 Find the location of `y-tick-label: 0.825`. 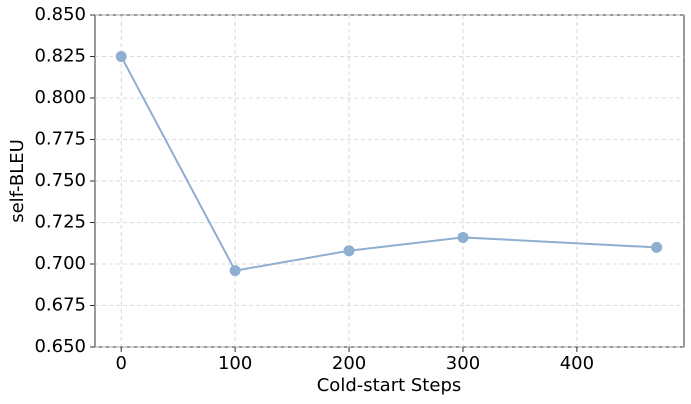

y-tick-label: 0.825 is located at coordinates (60, 56).